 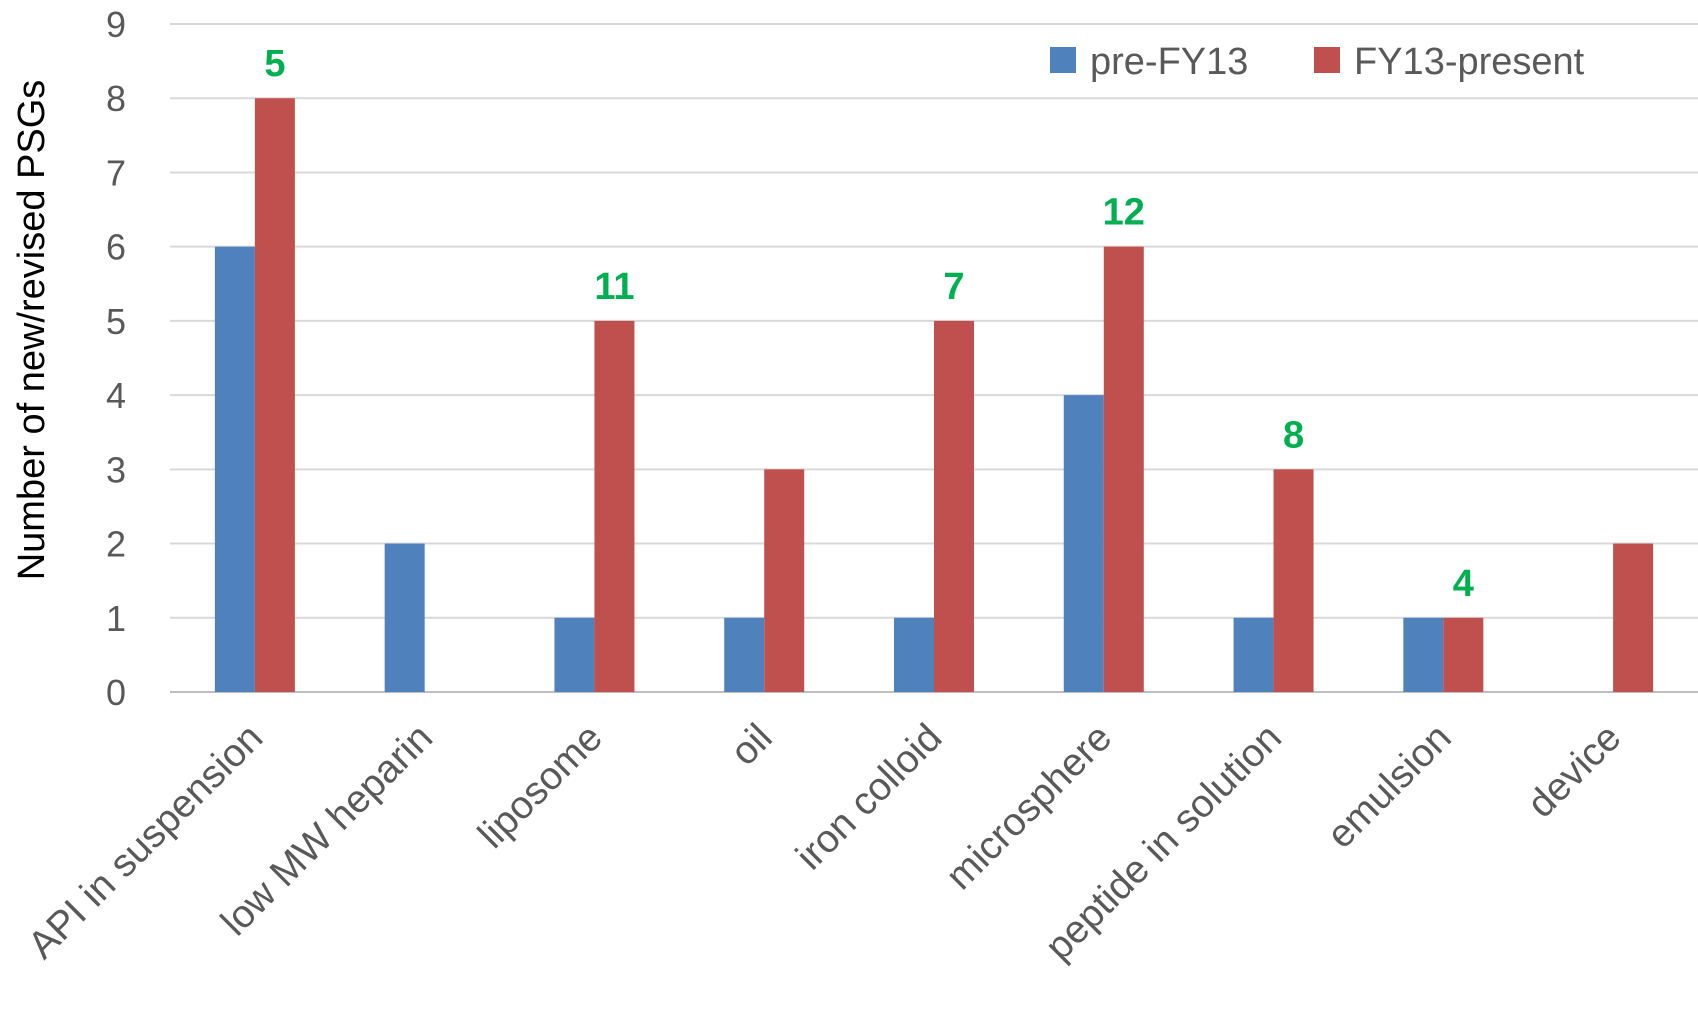 I want to click on y-tick-label: 9, so click(x=116, y=24).